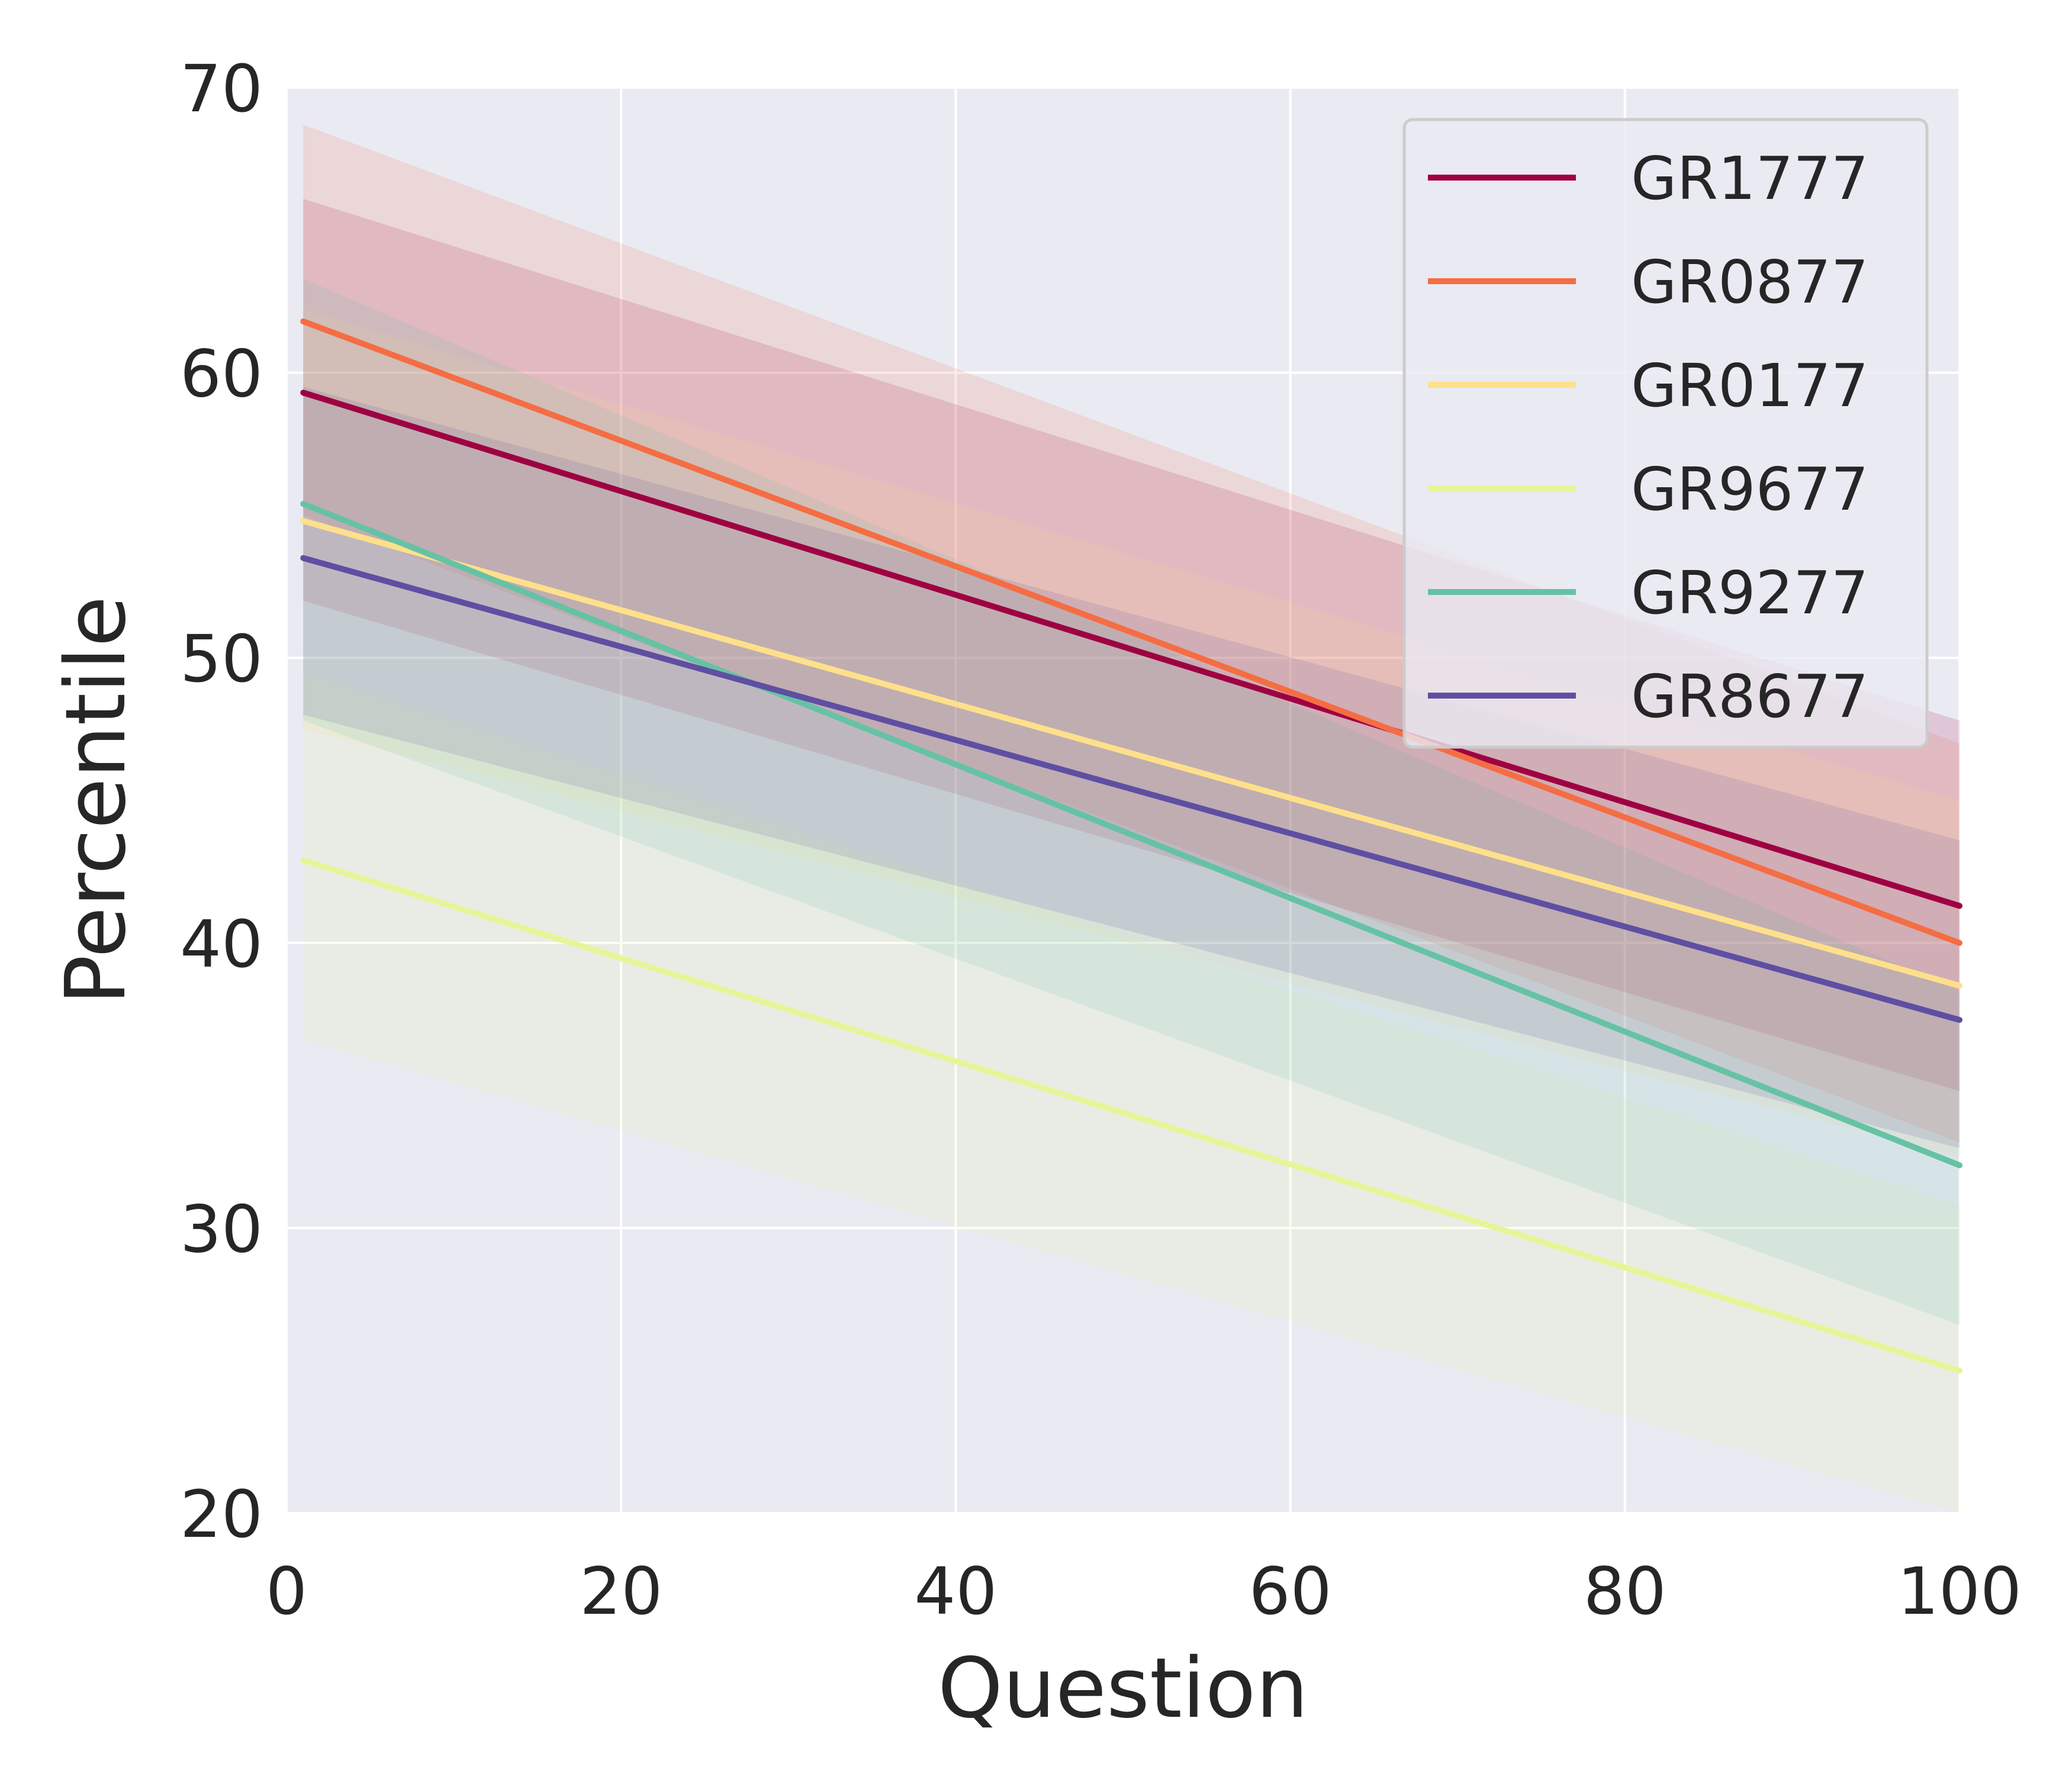  I want to click on y-tick-labels: 20 30 40 50 60 70, so click(221, 801).